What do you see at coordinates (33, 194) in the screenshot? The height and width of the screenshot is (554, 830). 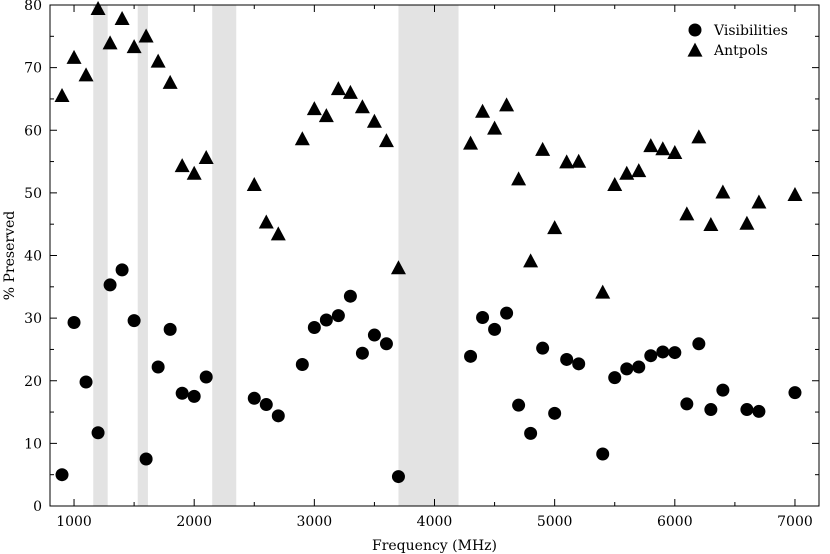 I see `y-tick-label: 50` at bounding box center [33, 194].